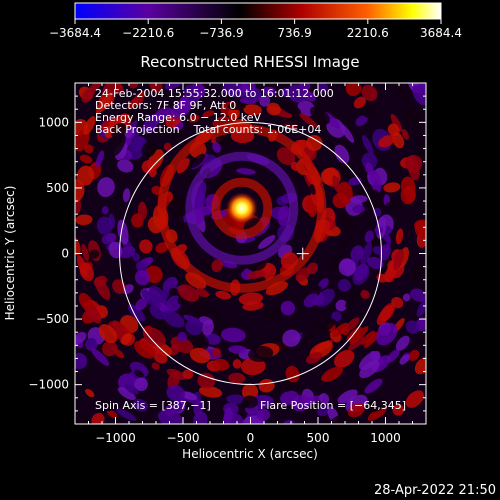  What do you see at coordinates (53, 122) in the screenshot?
I see `y-tick-label: 1000` at bounding box center [53, 122].